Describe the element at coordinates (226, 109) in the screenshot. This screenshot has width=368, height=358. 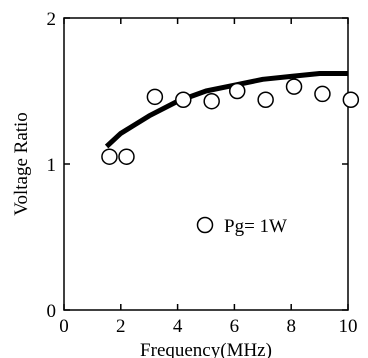
I see `series-line` at that location.